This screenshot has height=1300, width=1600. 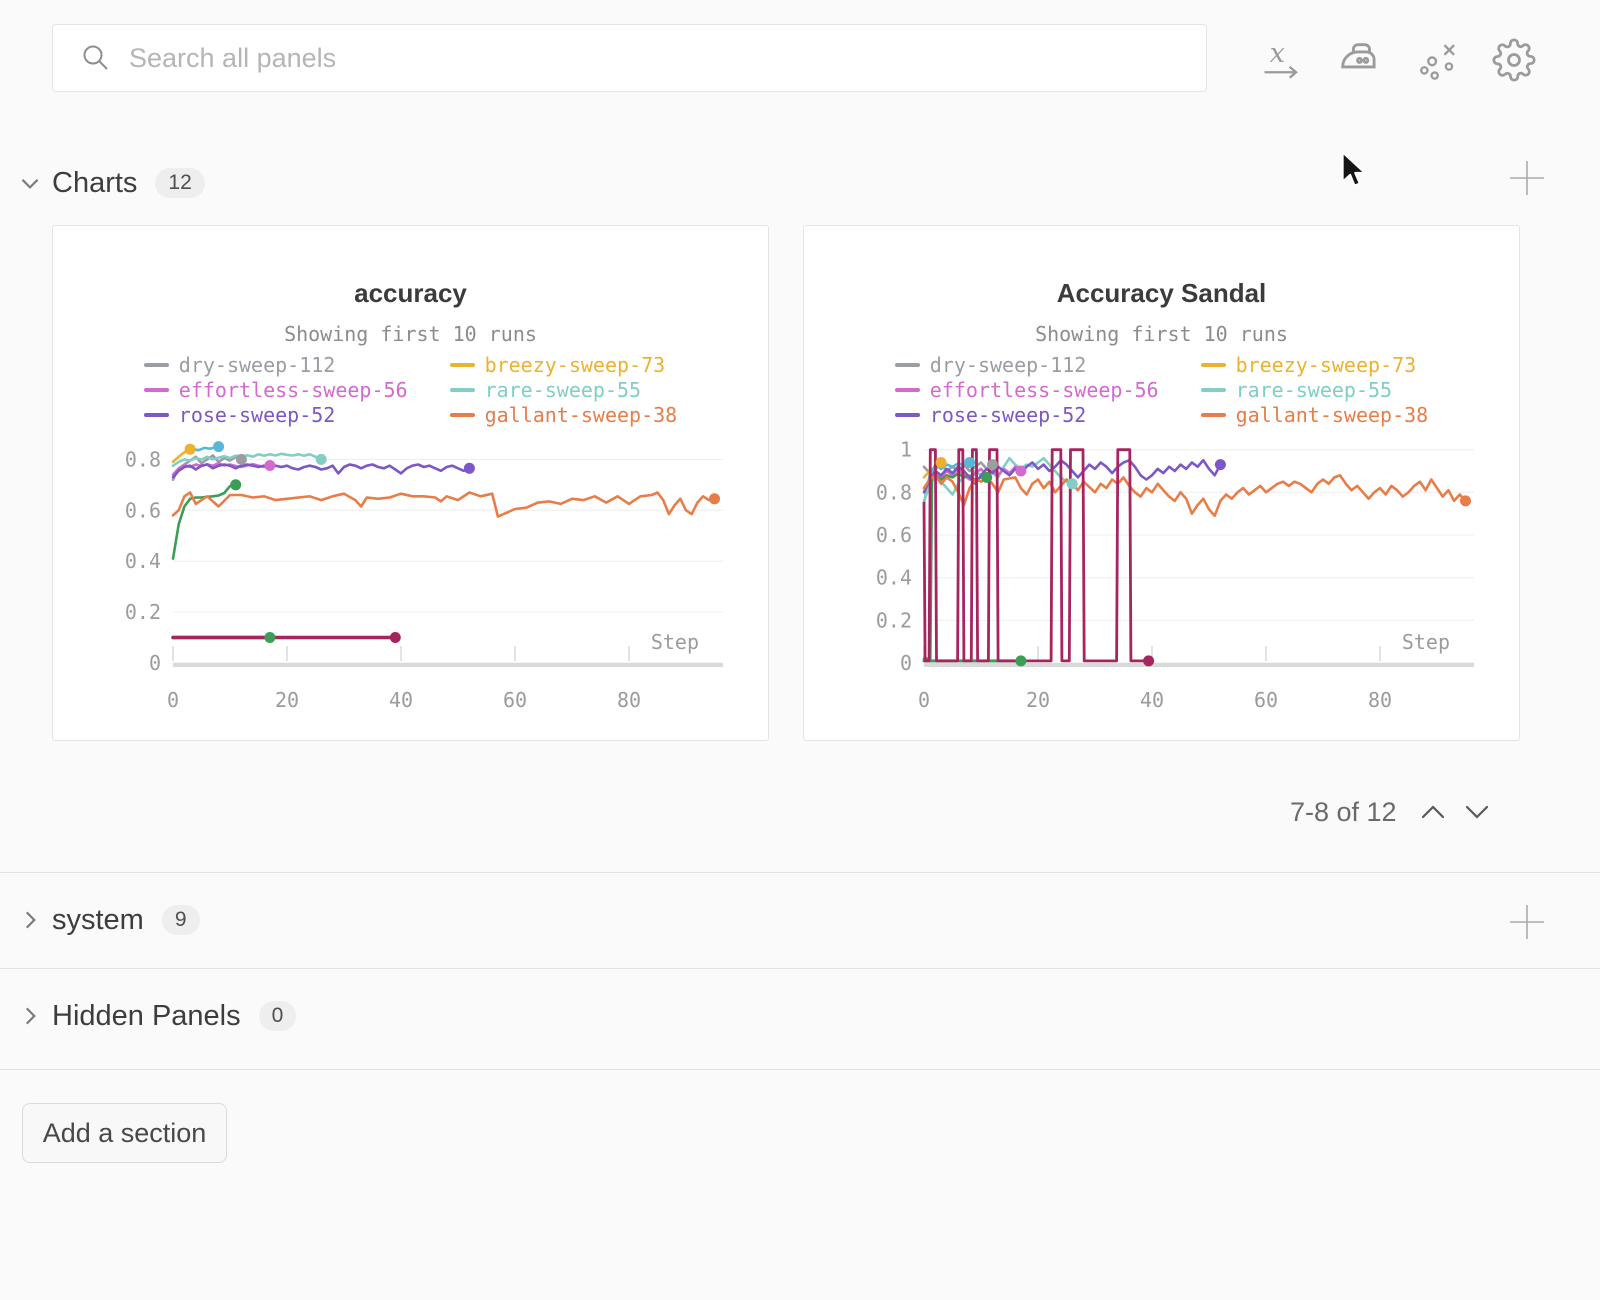 I want to click on outlier-removal-icon, so click(x=1436, y=60).